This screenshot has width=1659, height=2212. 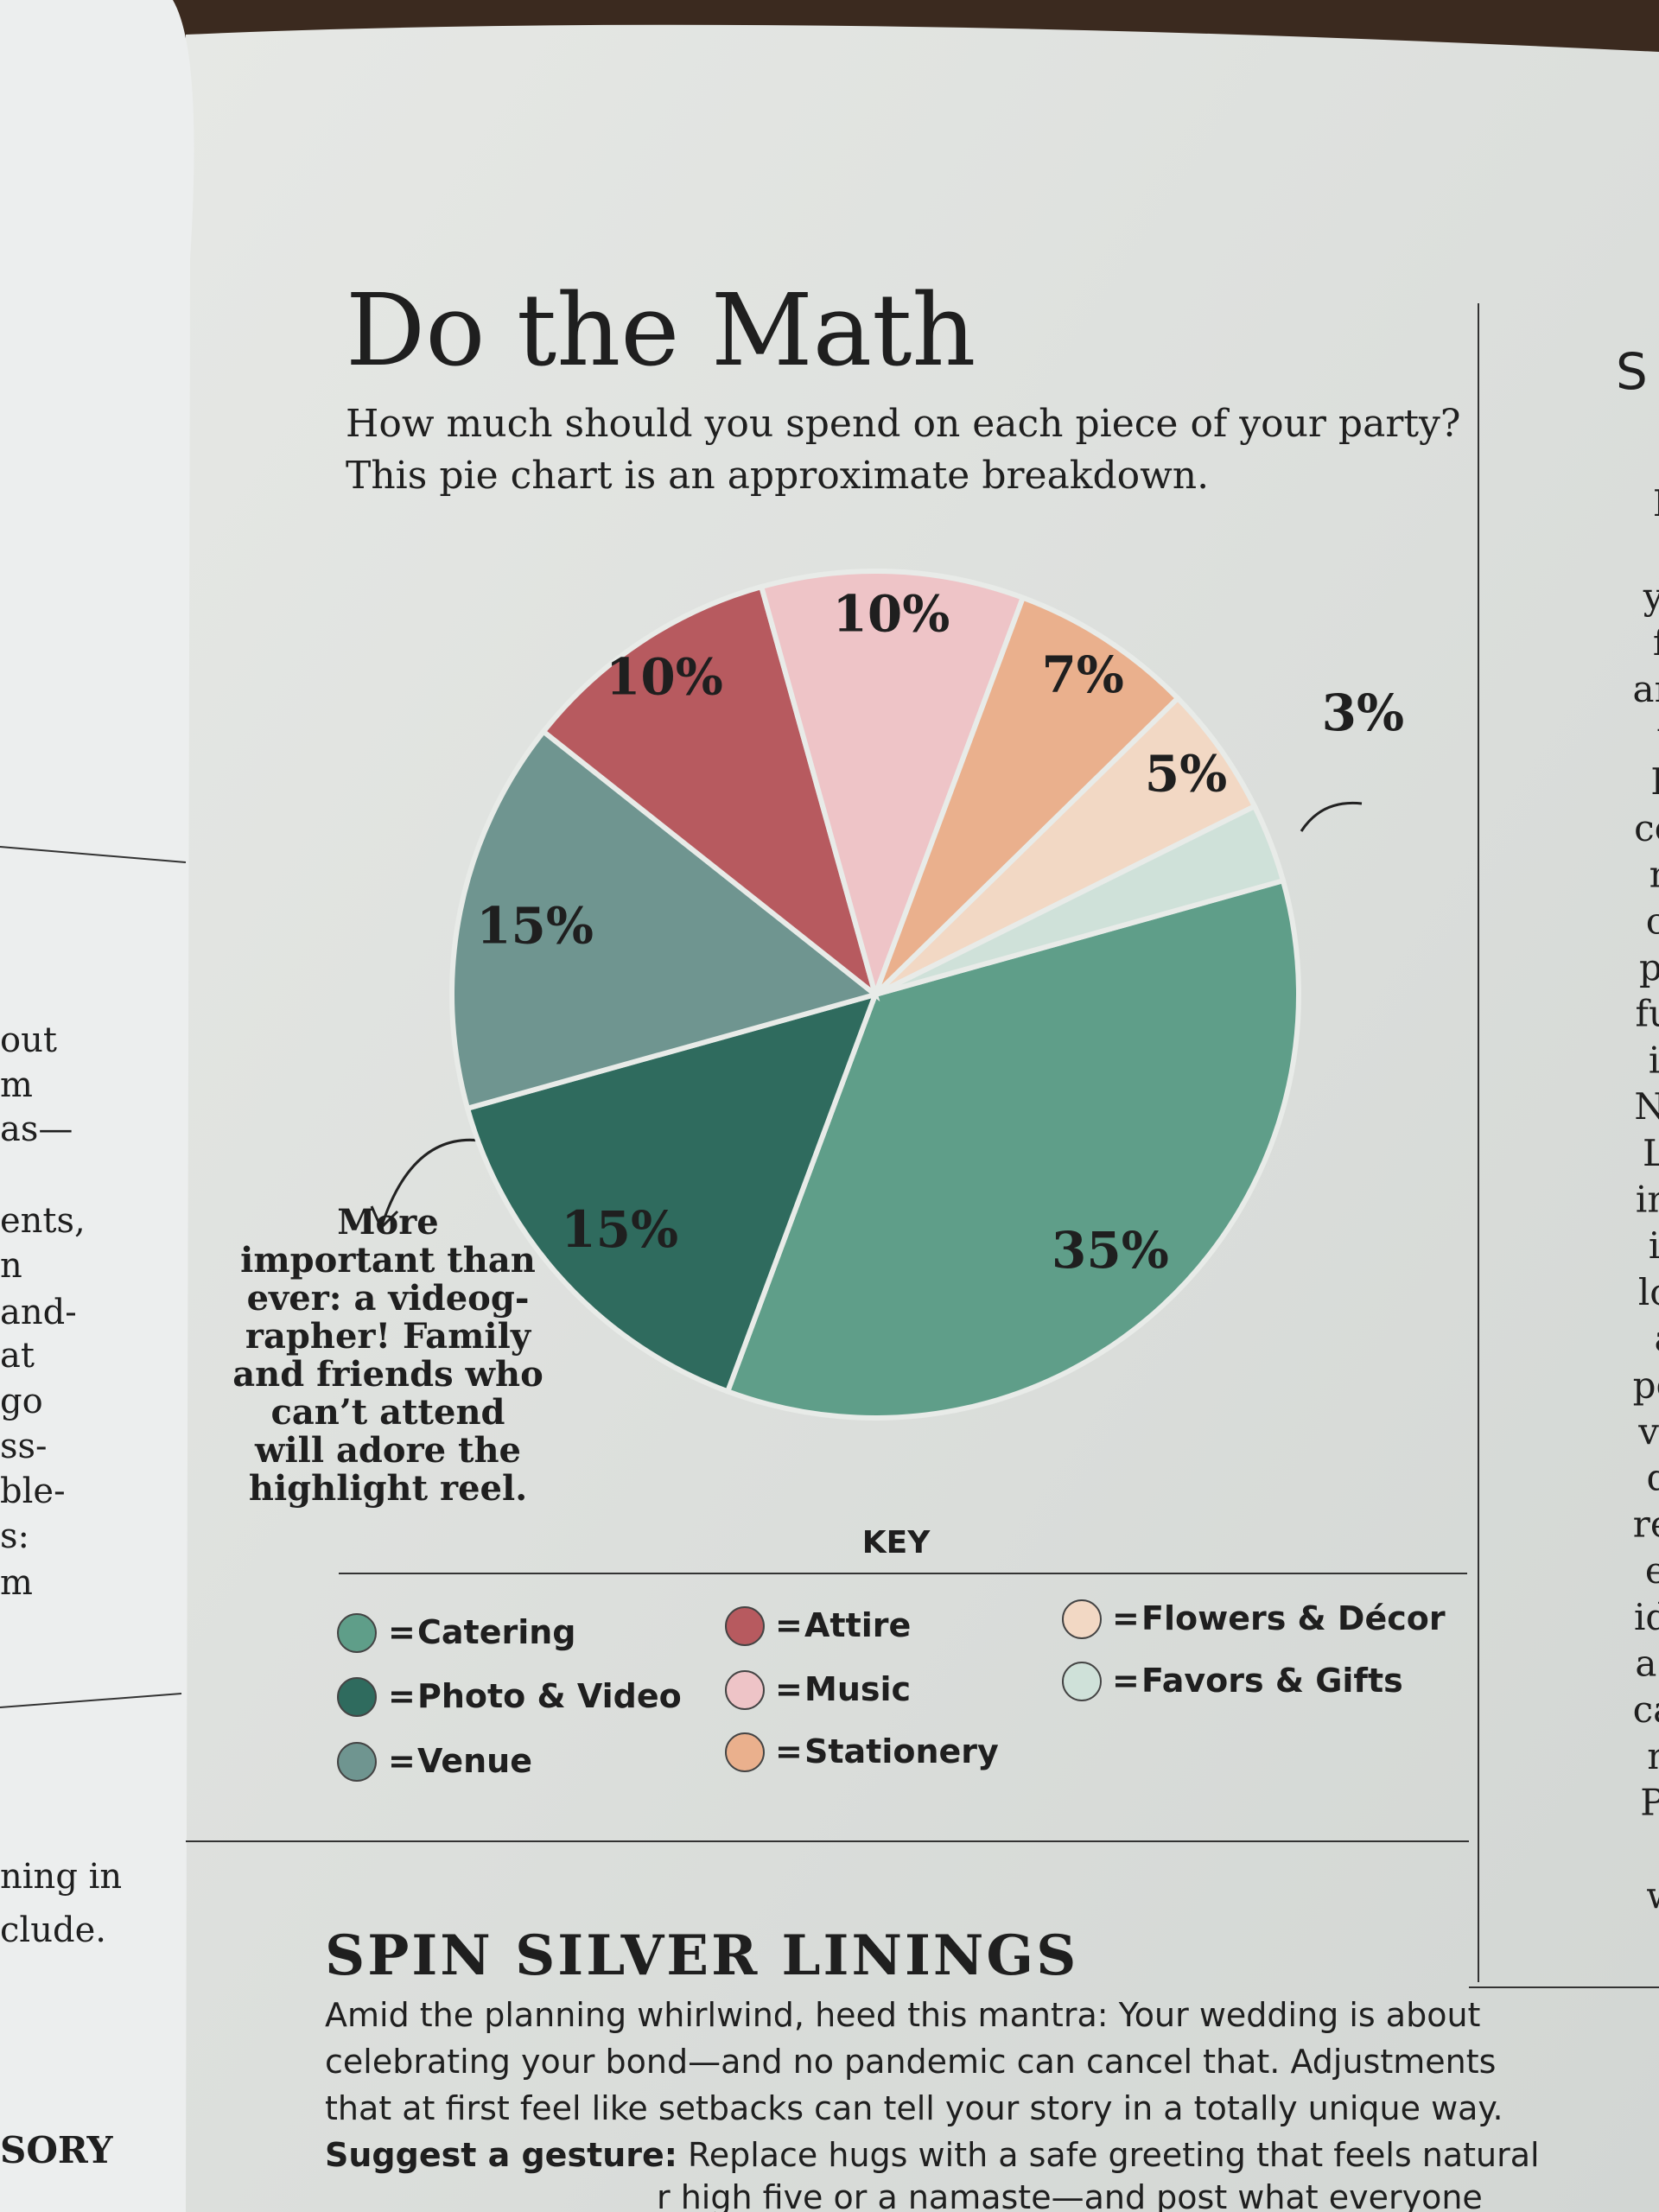 I want to click on left-column-text: ble-, so click(x=33, y=1491).